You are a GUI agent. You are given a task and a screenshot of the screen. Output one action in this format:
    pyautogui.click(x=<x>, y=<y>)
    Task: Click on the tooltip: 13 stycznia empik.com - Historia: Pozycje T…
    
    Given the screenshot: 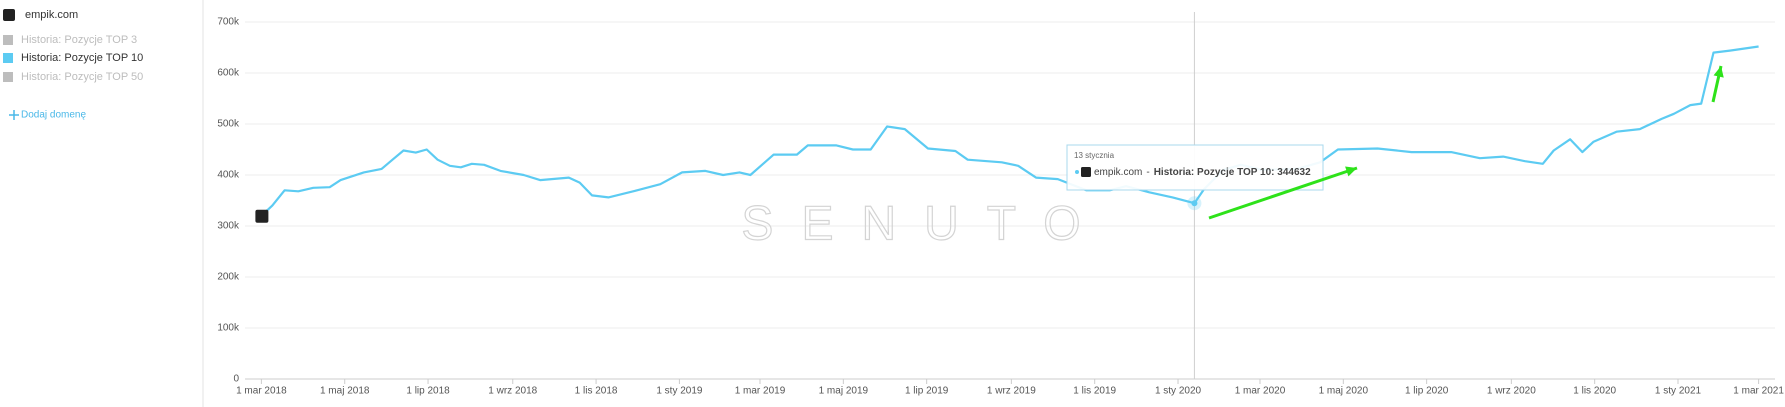 What is the action you would take?
    pyautogui.click(x=1195, y=167)
    